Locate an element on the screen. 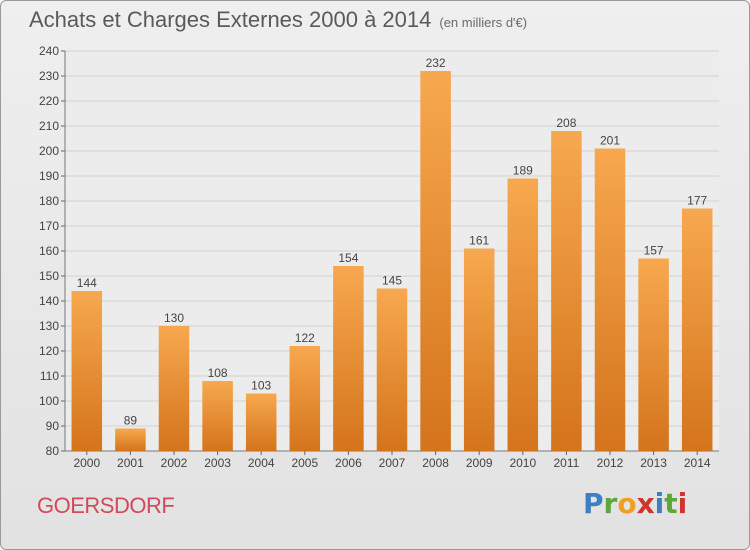 This screenshot has width=750, height=550. data-label-2014: 177 is located at coordinates (697, 201).